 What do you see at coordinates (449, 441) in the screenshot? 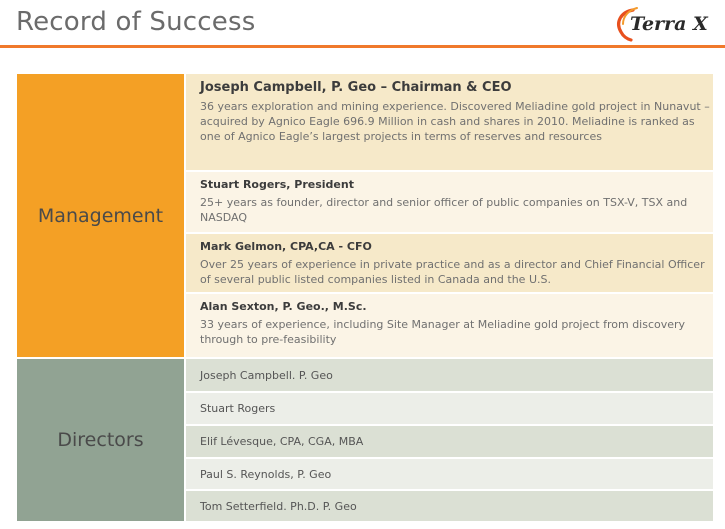
I see `director-row: Elif Lévesque, CPA, CGA, MBA` at bounding box center [449, 441].